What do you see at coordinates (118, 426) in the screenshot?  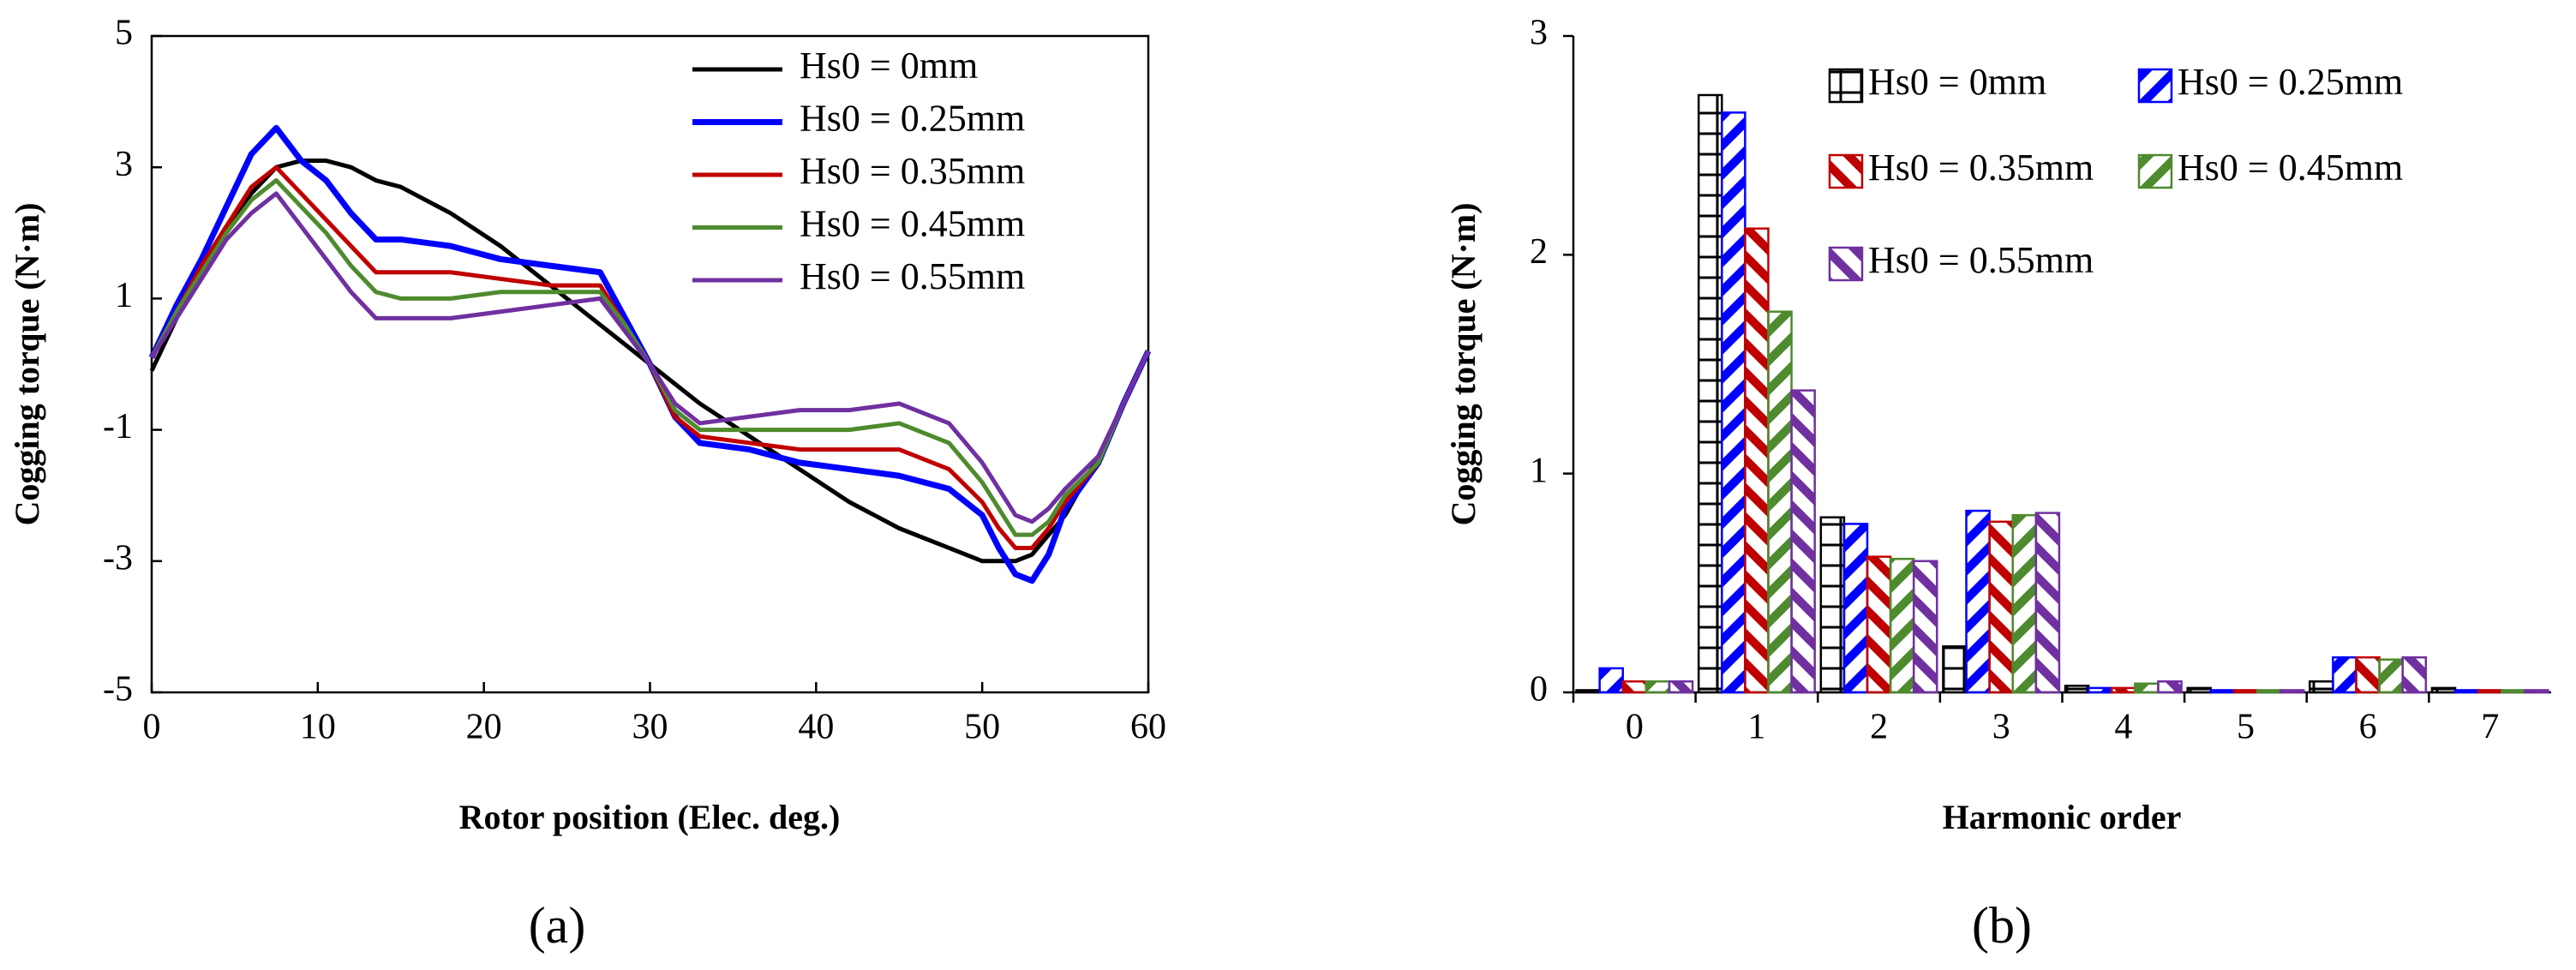 I see `y-tick-label: -1` at bounding box center [118, 426].